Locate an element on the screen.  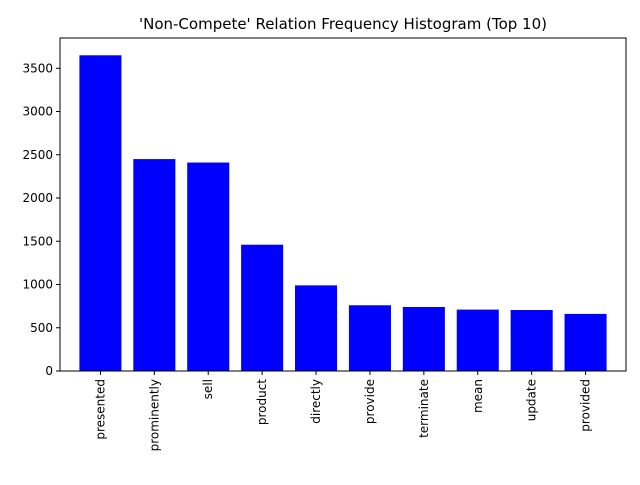
bar-presented is located at coordinates (100, 213).